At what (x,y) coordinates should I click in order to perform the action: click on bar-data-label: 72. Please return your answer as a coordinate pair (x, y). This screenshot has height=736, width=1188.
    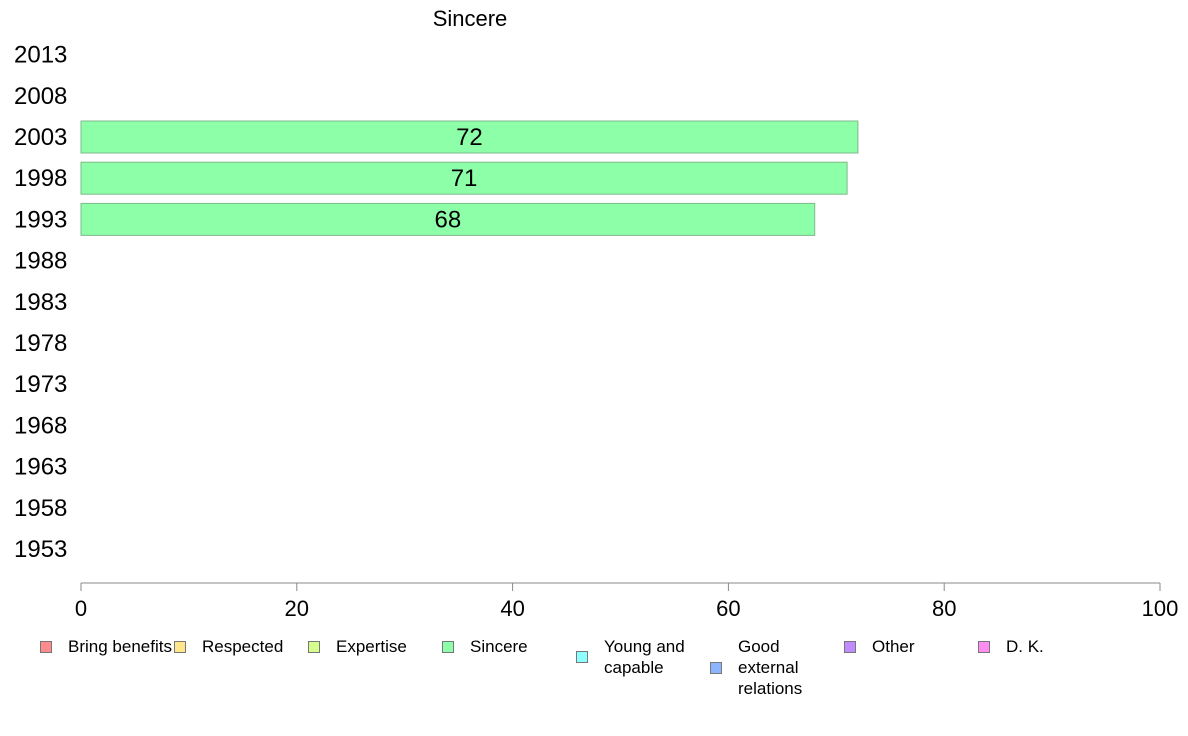
    Looking at the image, I should click on (469, 137).